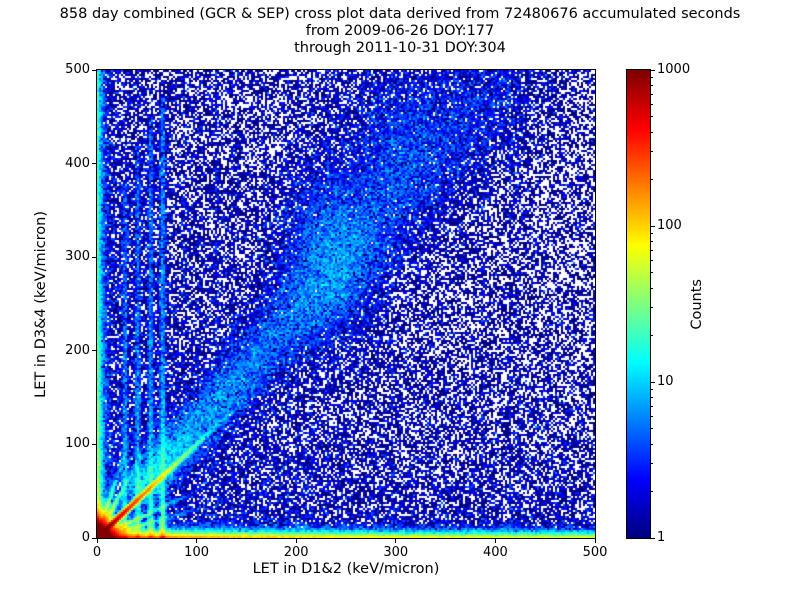  I want to click on colorbar-tick-label: 10, so click(665, 381).